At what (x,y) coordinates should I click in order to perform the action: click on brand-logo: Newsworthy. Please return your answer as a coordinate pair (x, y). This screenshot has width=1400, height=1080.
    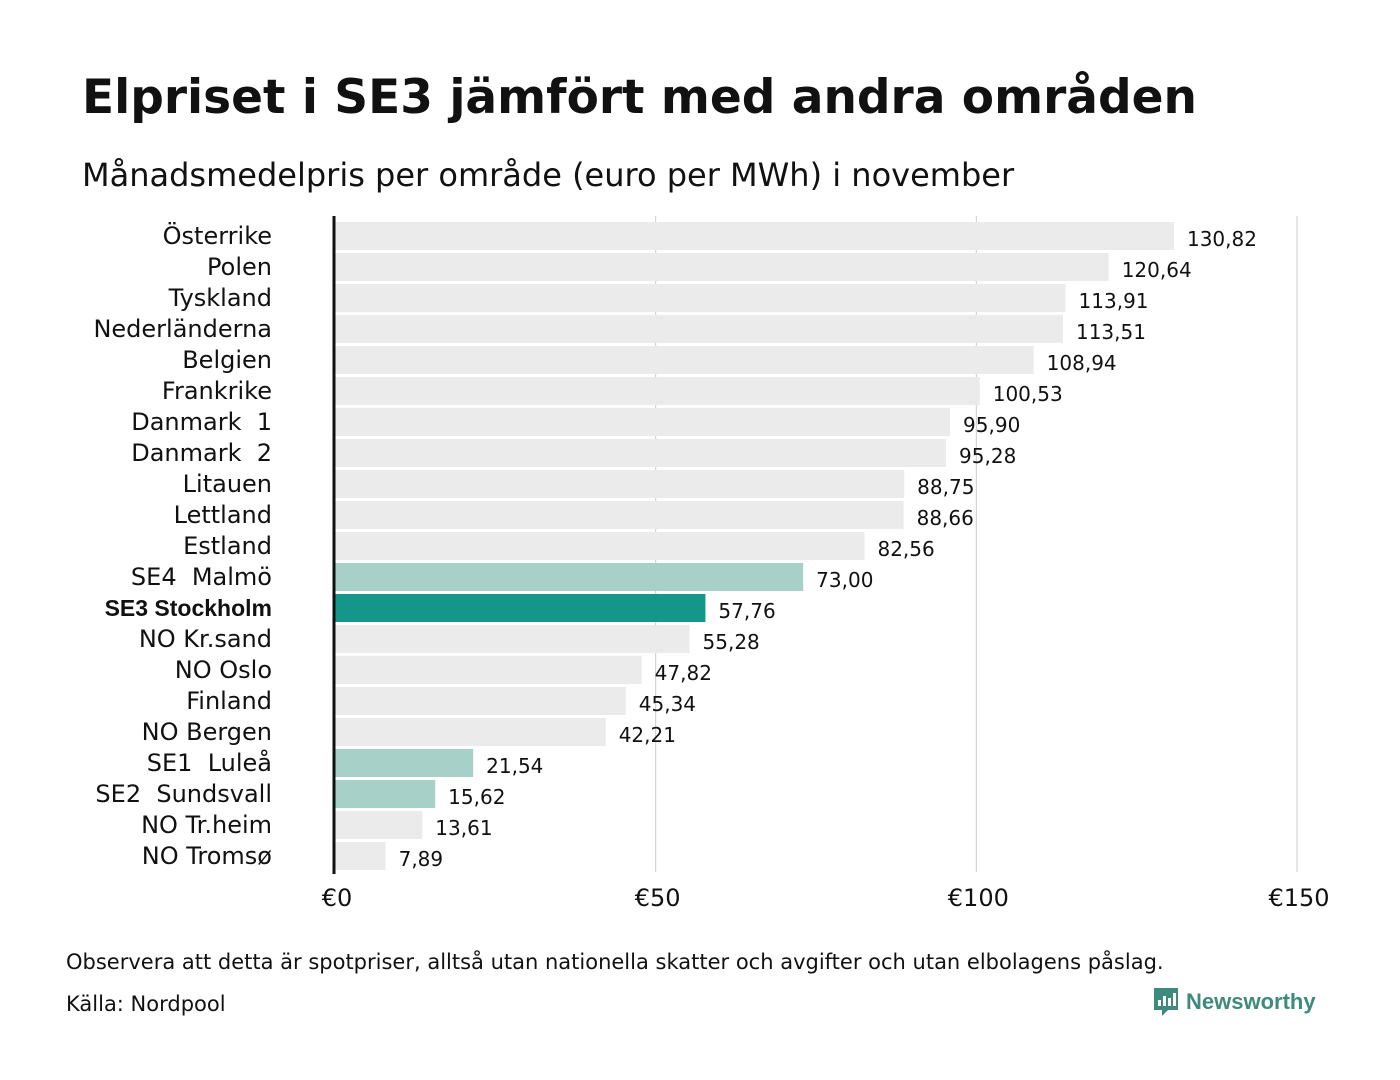
    Looking at the image, I should click on (1234, 1002).